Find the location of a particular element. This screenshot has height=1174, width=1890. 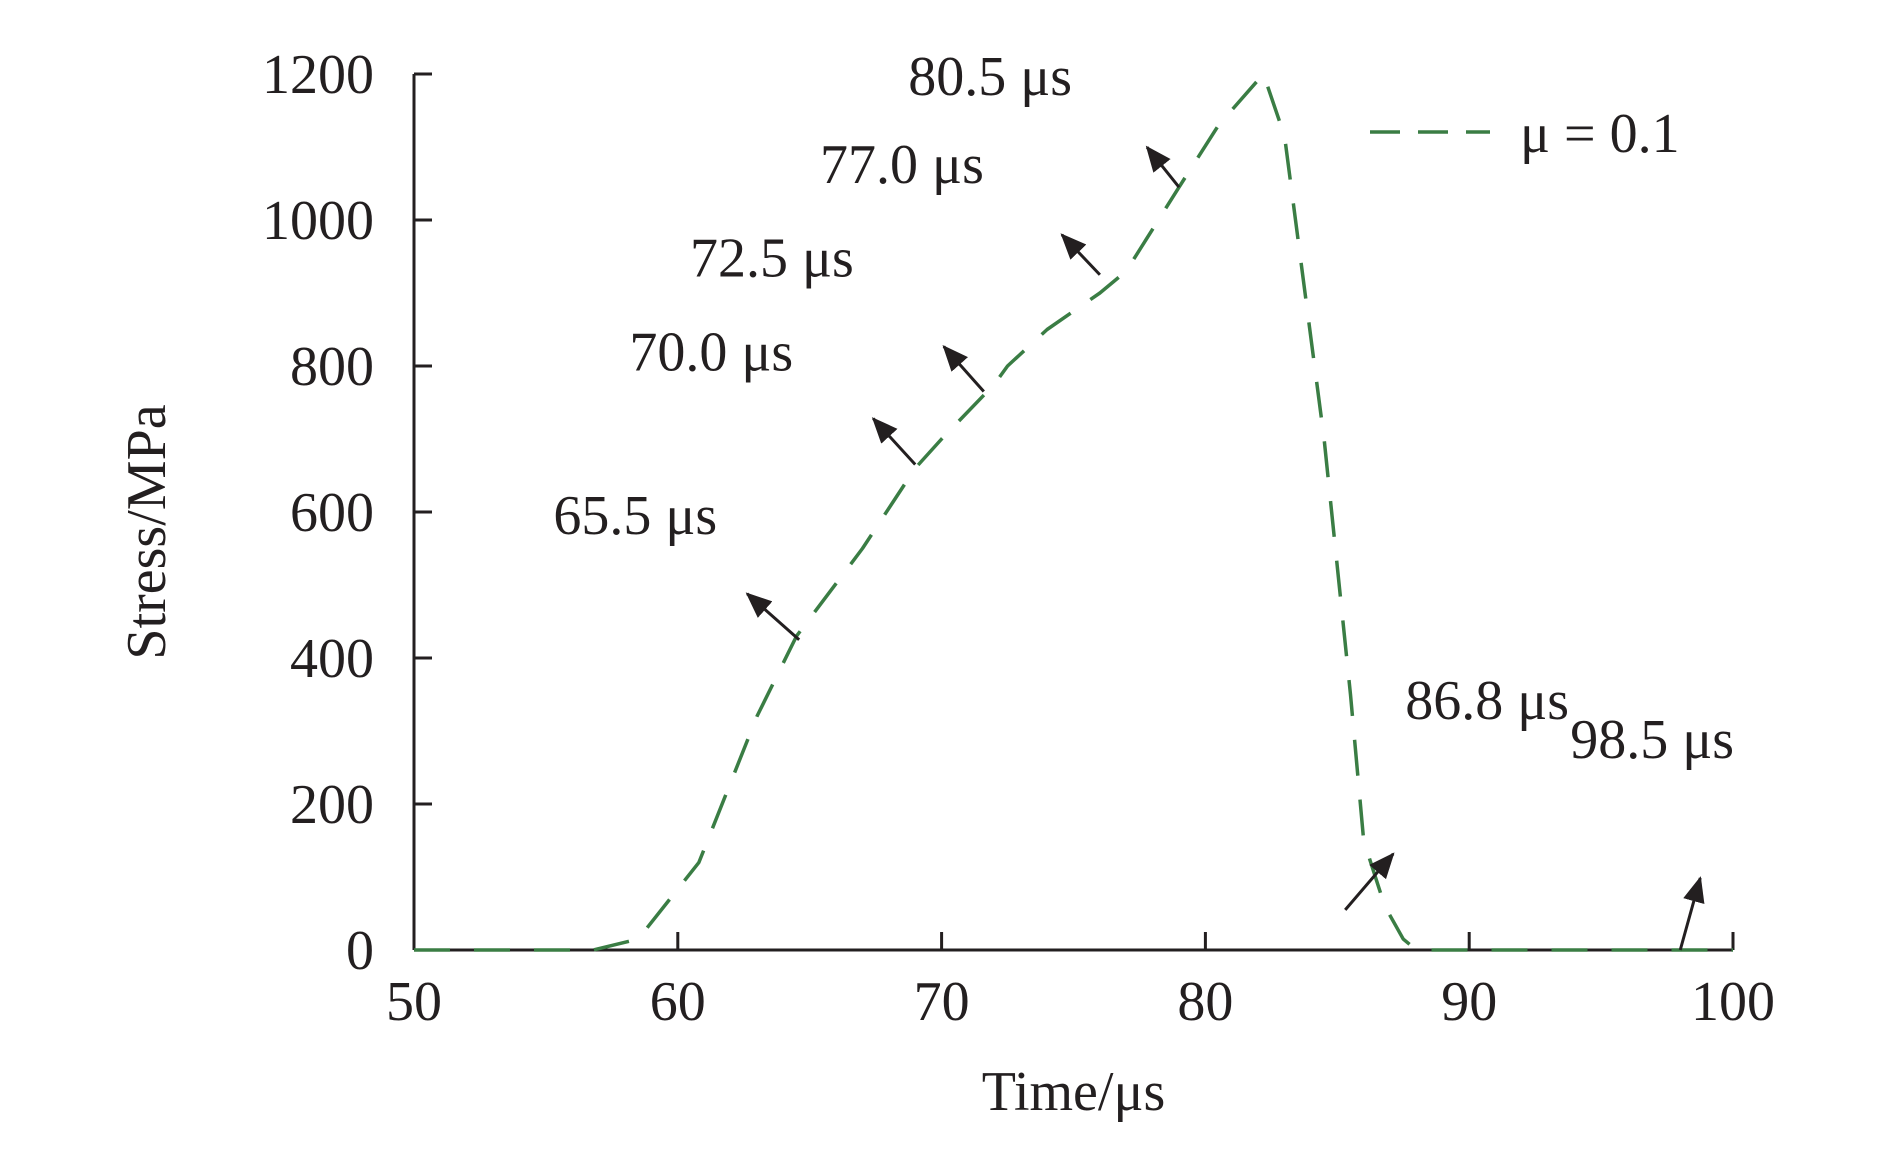

x-tick-label: 50 is located at coordinates (414, 1002).